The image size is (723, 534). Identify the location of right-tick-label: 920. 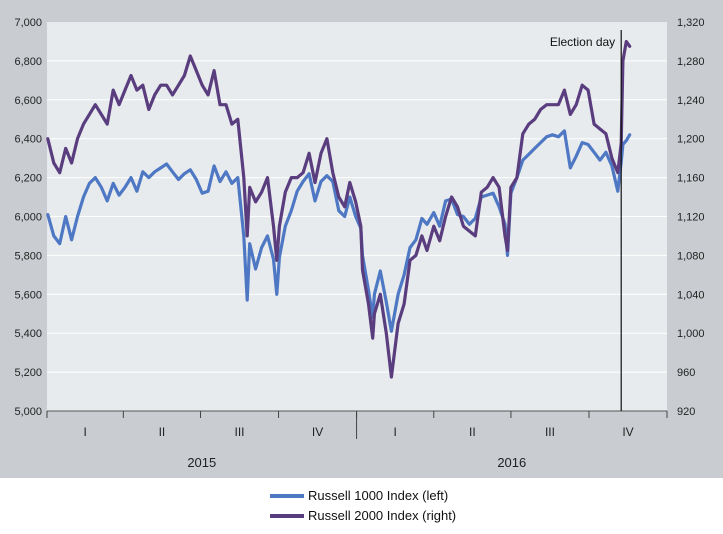
(686, 412).